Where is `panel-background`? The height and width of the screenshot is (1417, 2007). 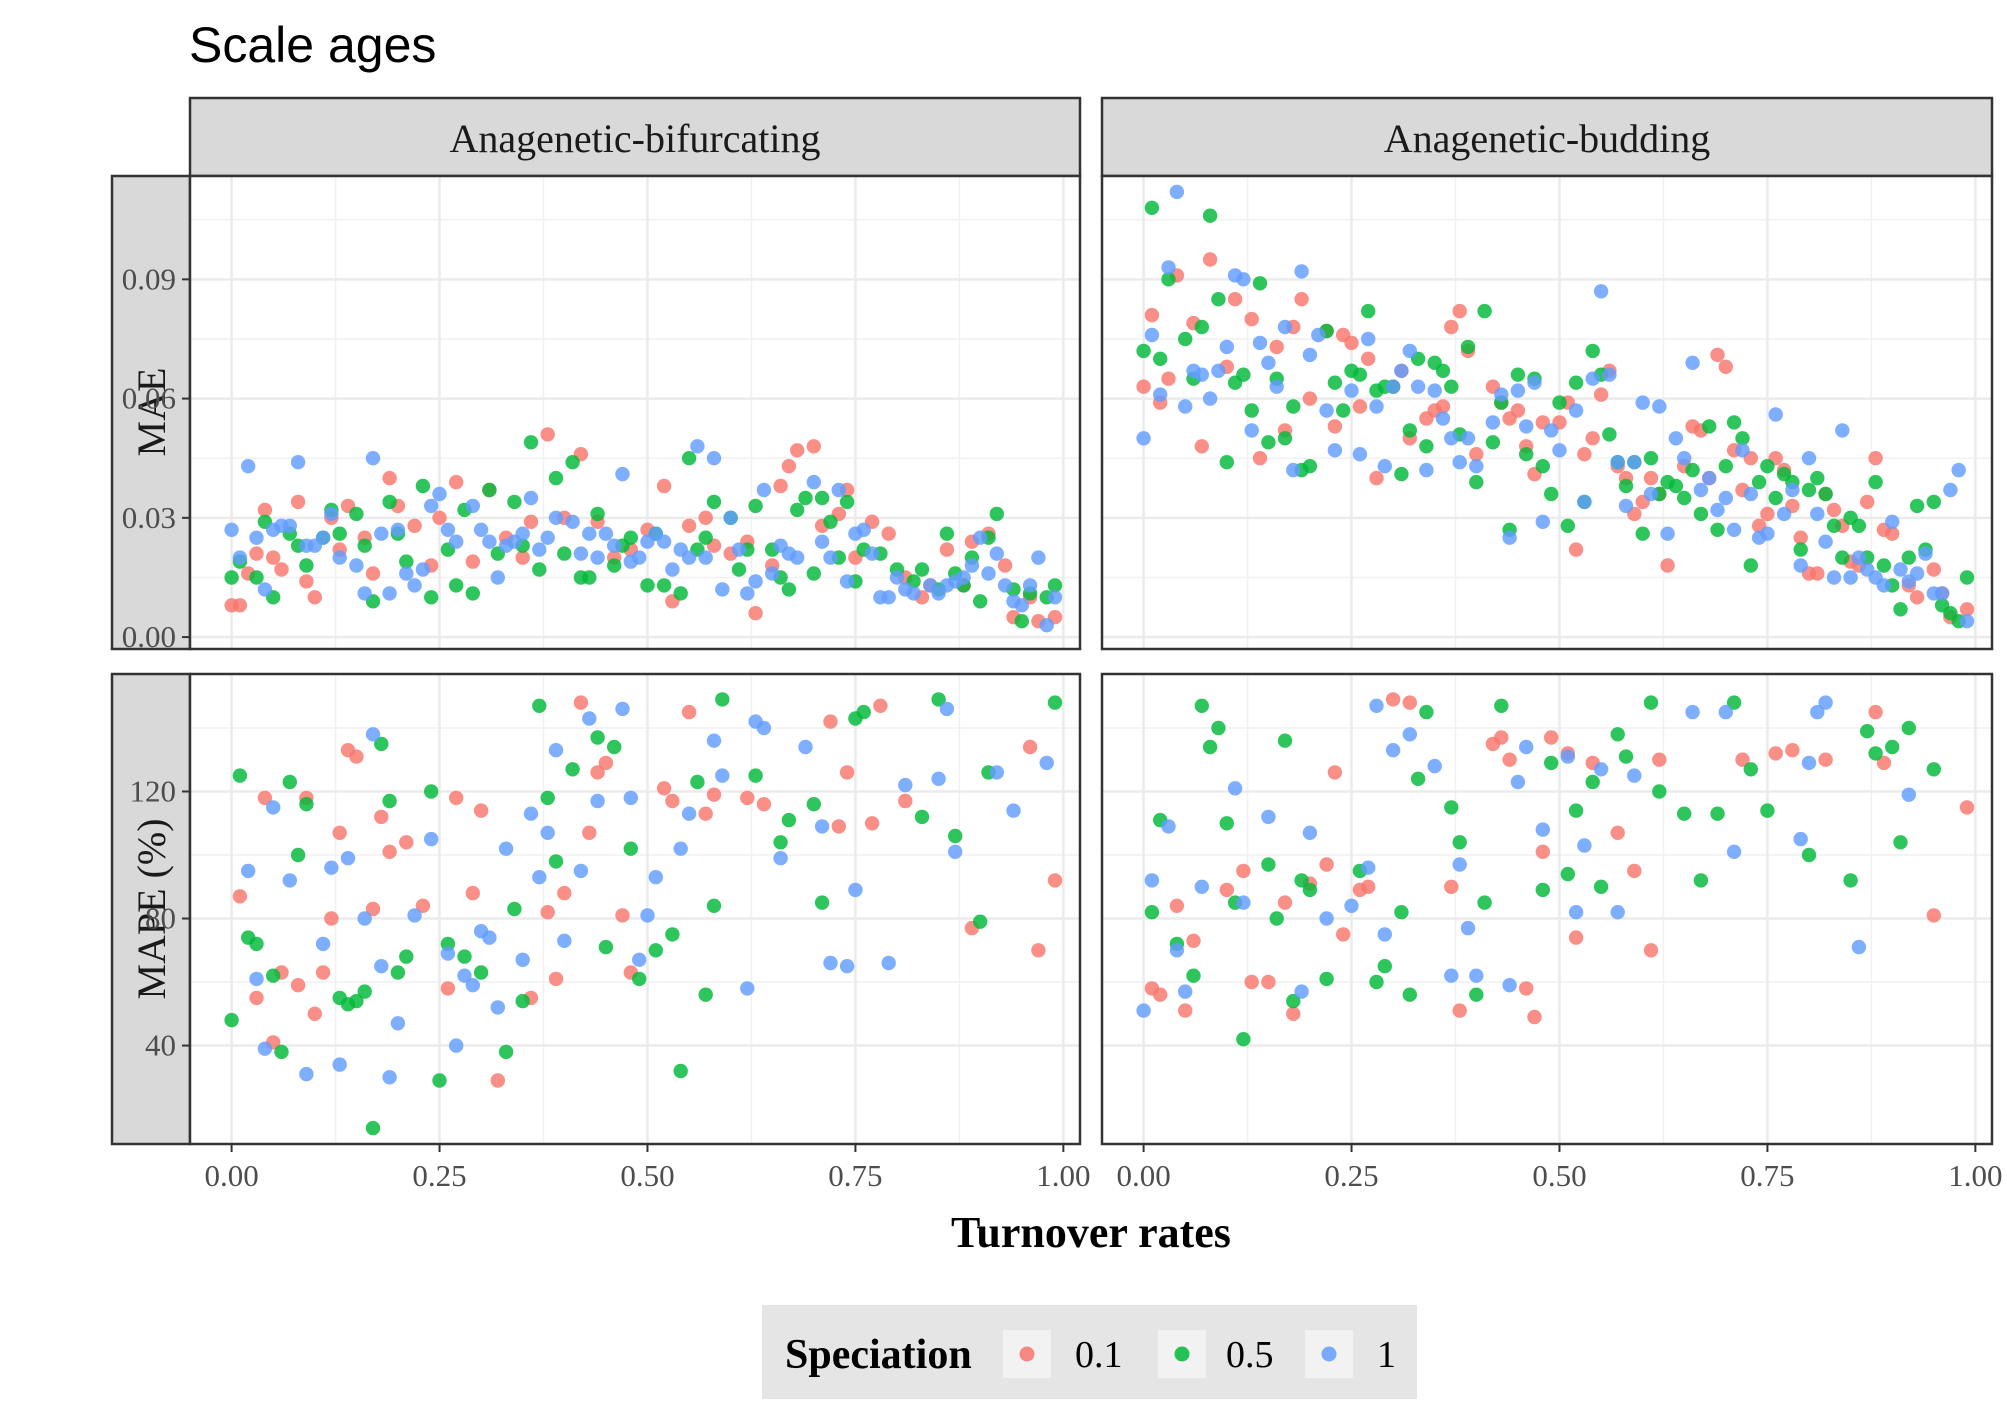
panel-background is located at coordinates (635, 412).